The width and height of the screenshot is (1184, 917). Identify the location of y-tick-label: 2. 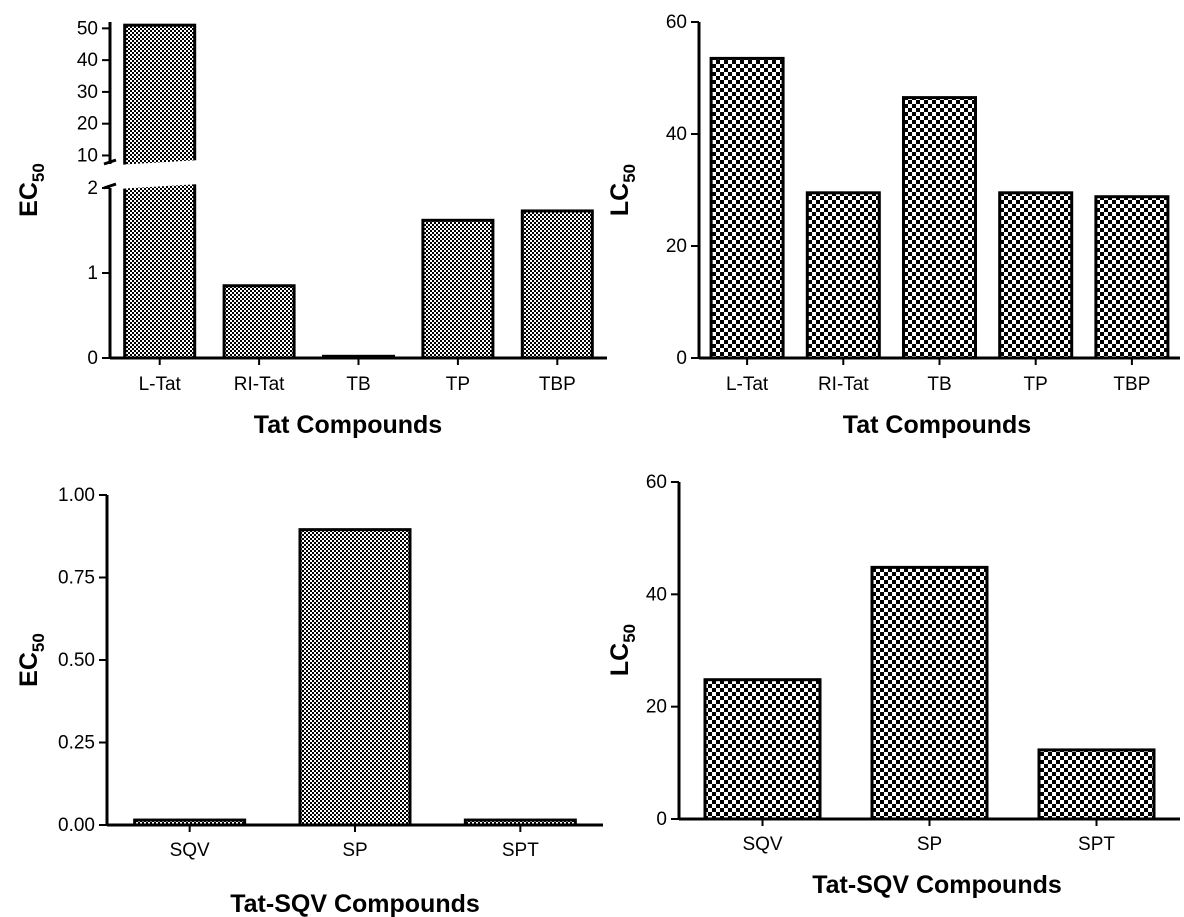
(92, 188).